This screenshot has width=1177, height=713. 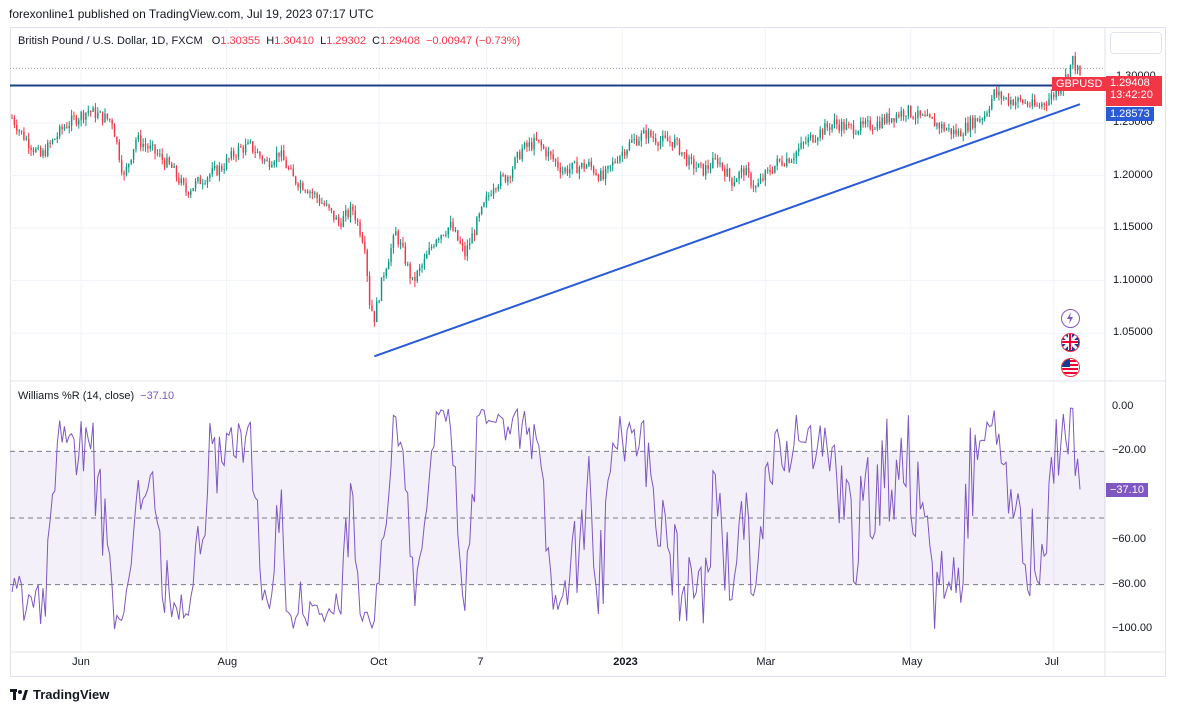 What do you see at coordinates (157, 396) in the screenshot?
I see `williams-value: −37.10` at bounding box center [157, 396].